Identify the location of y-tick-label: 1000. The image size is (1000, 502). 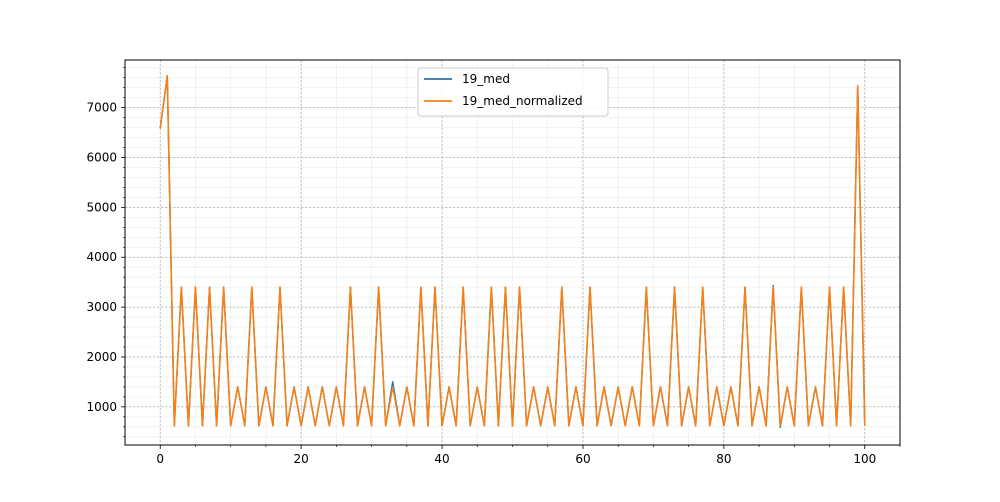
(101, 407).